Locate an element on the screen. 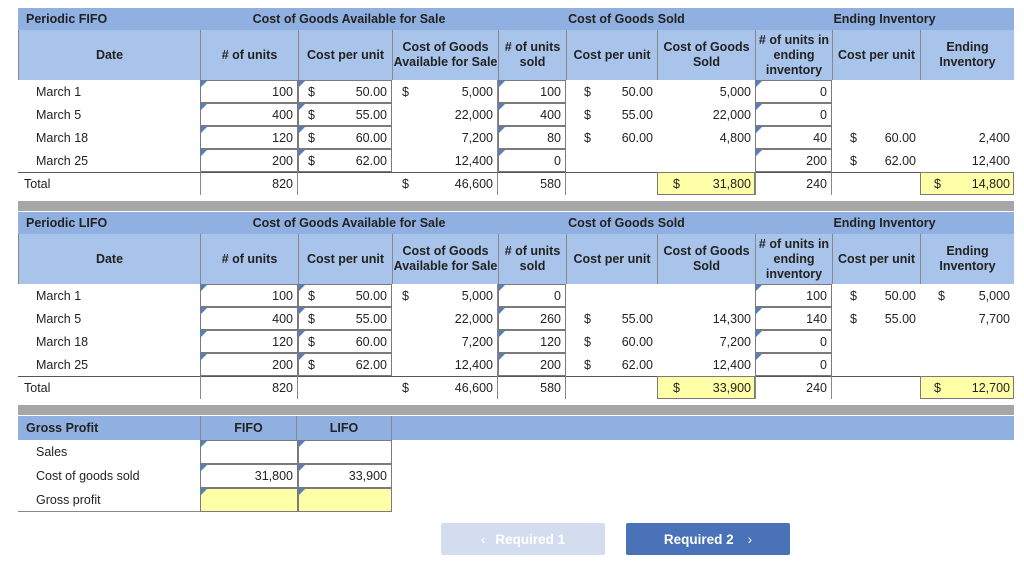  gross-profit-lifo-input-text: 33,900 is located at coordinates (367, 476).